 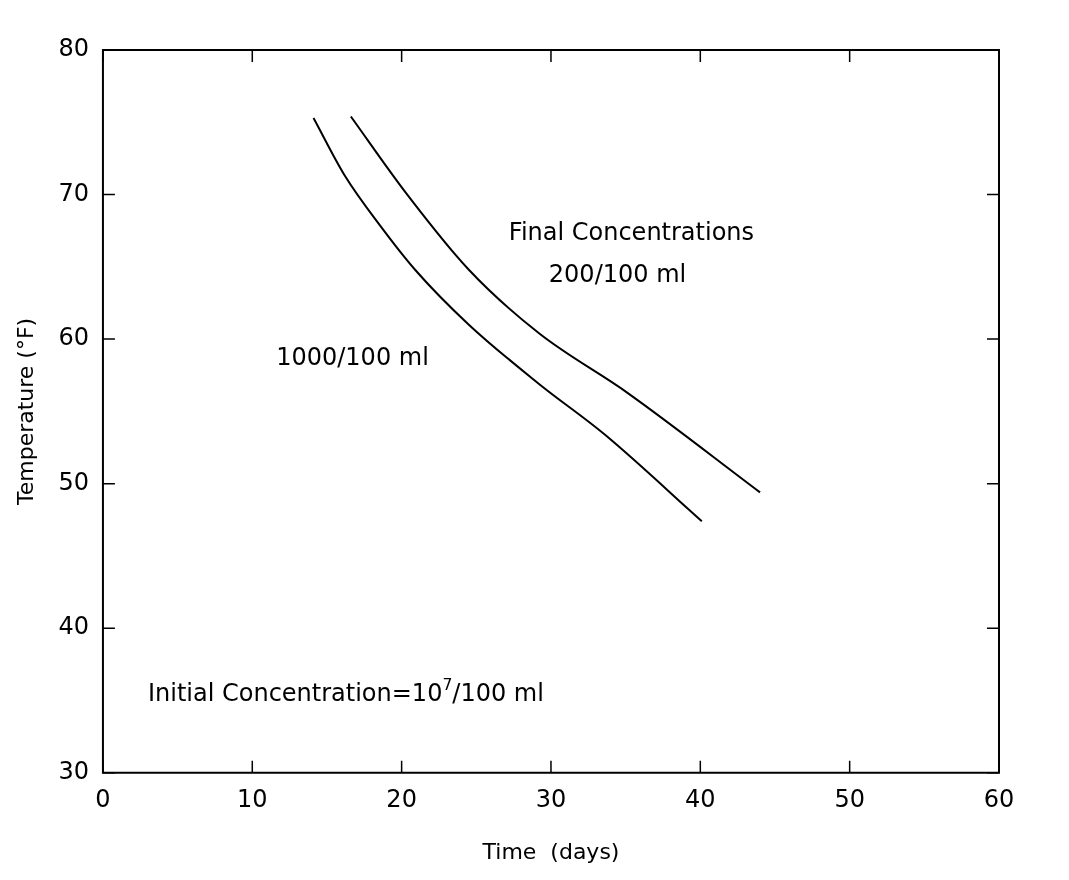 I want to click on y-tick-label: 50, so click(x=73, y=481).